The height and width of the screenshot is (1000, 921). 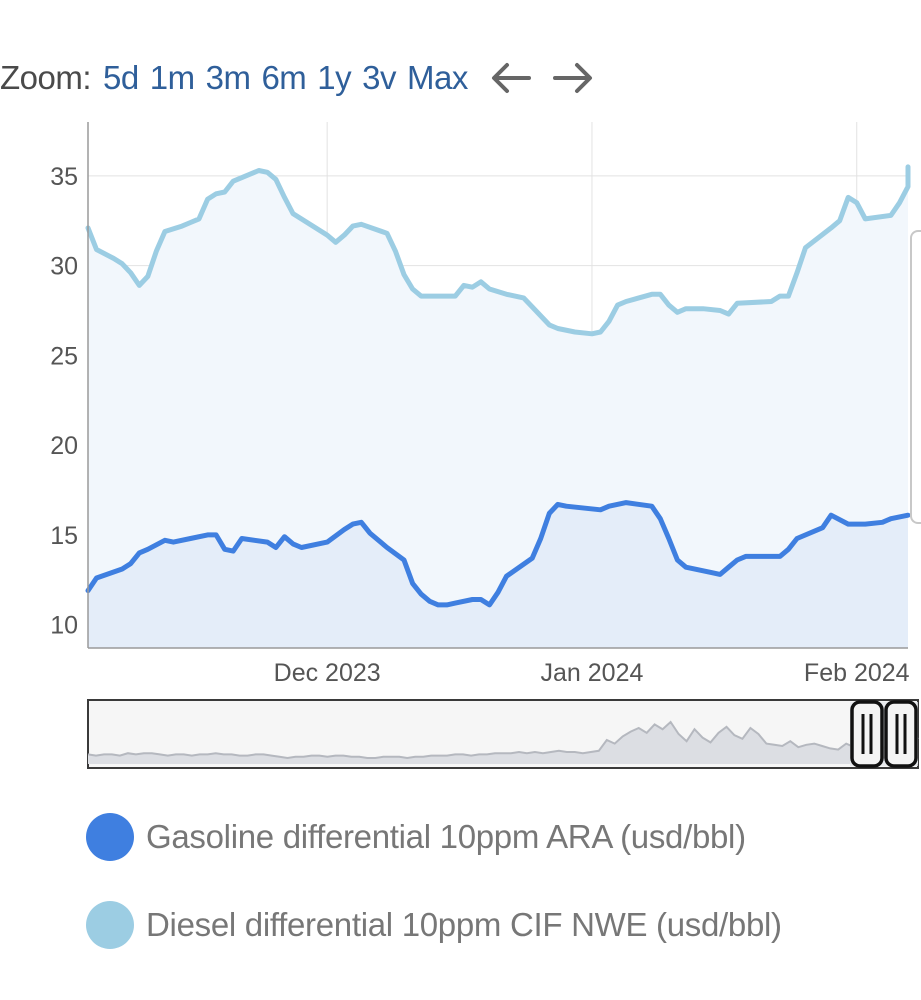 What do you see at coordinates (64, 446) in the screenshot?
I see `y-tick-label: 20` at bounding box center [64, 446].